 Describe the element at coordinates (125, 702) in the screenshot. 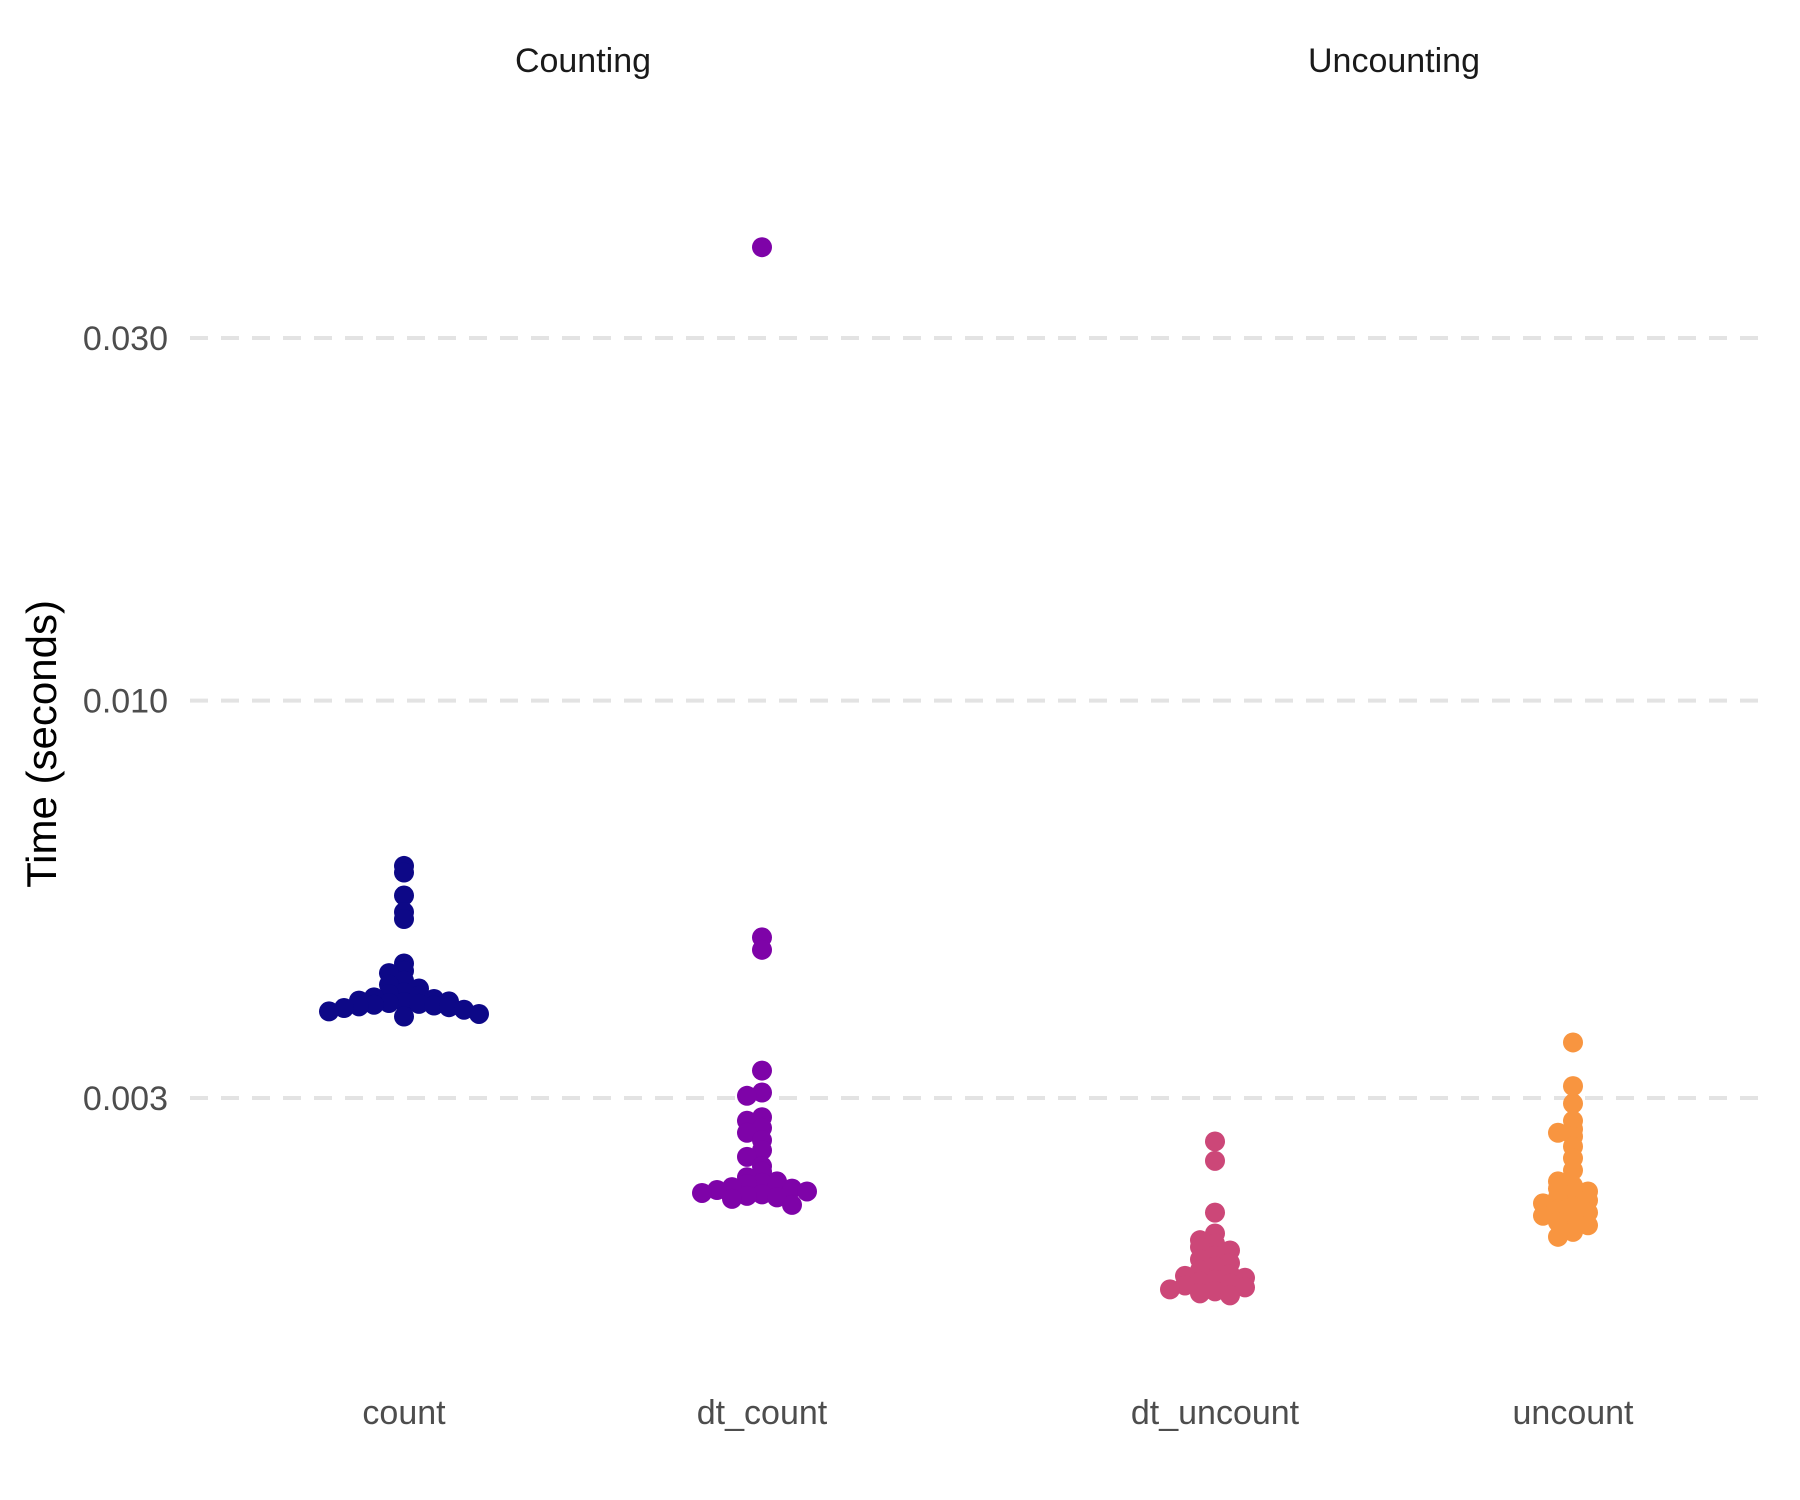

I see `y-tick-label: 0.010` at that location.